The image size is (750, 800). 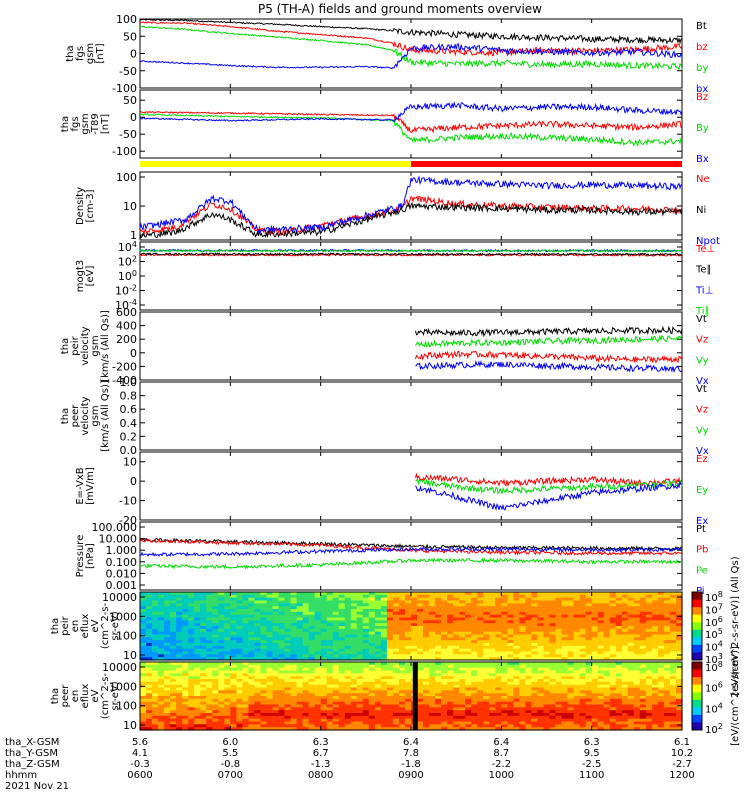 I want to click on temperature-ylabel: mogt3 [eV], so click(x=85, y=276).